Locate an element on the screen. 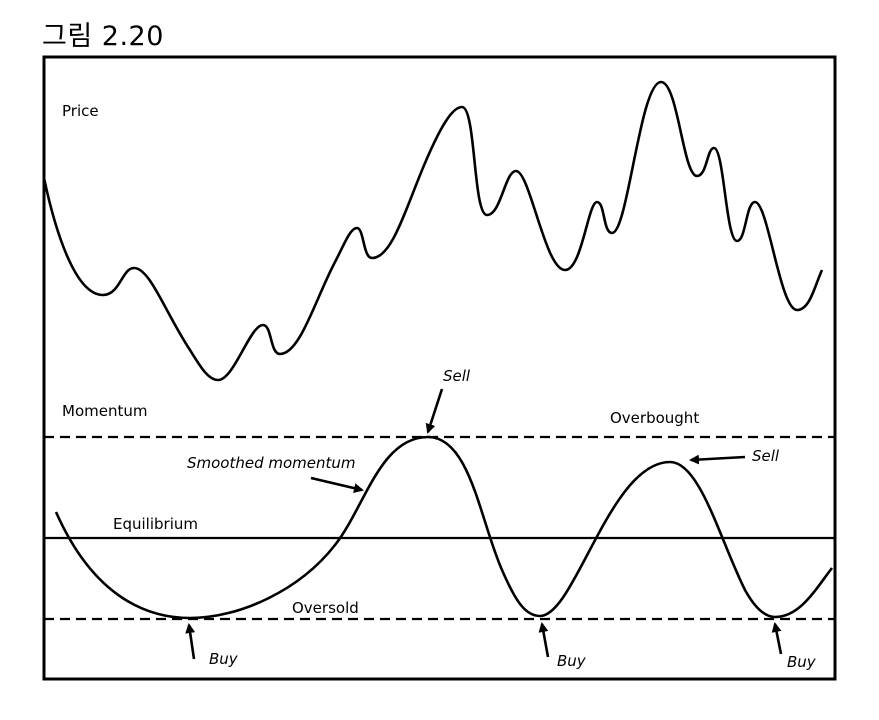 The image size is (879, 720). overbought-label: Overbought is located at coordinates (654, 418).